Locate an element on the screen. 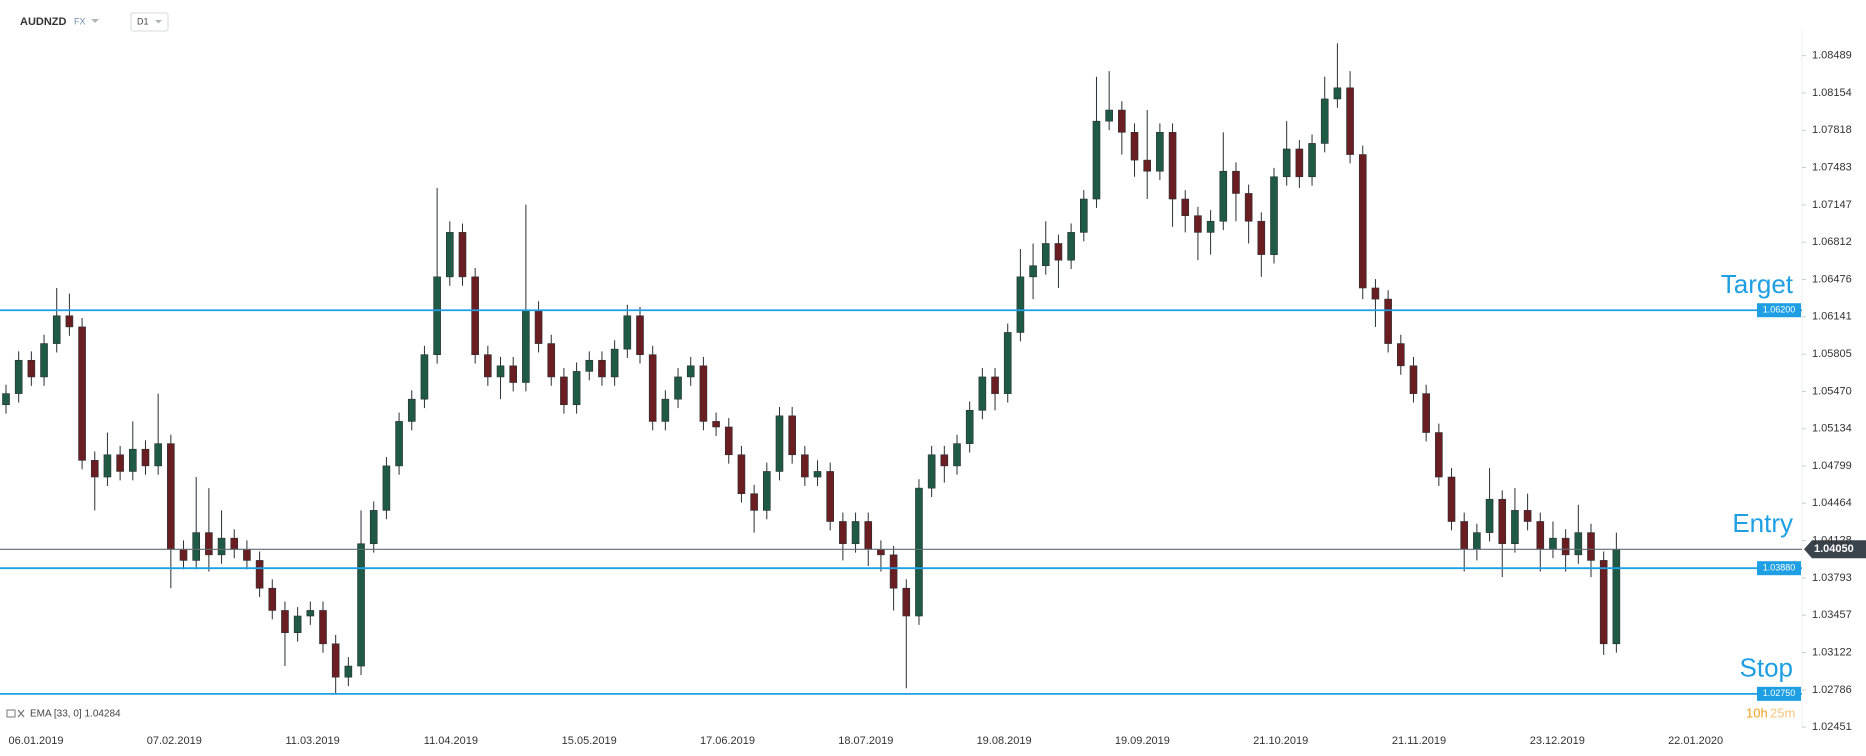 This screenshot has width=1866, height=756. market-caret is located at coordinates (95, 21).